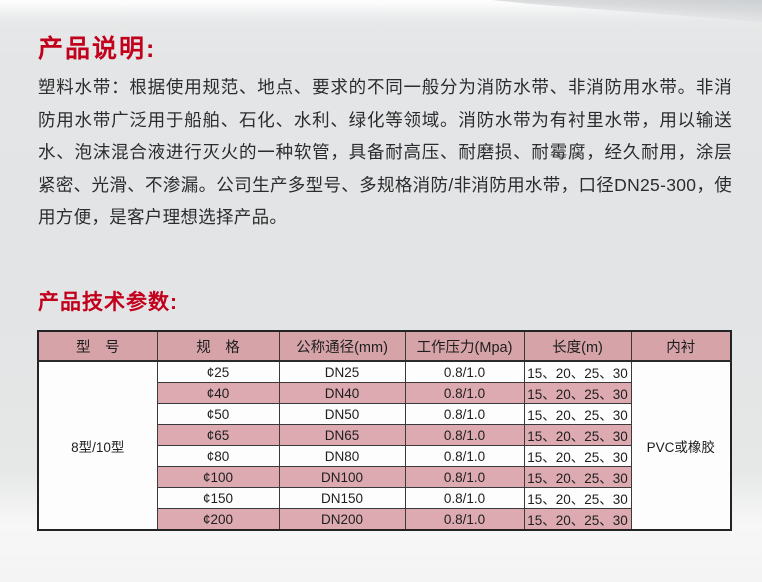 The width and height of the screenshot is (762, 582). Describe the element at coordinates (218, 414) in the screenshot. I see `spec-cell: ¢50` at that location.